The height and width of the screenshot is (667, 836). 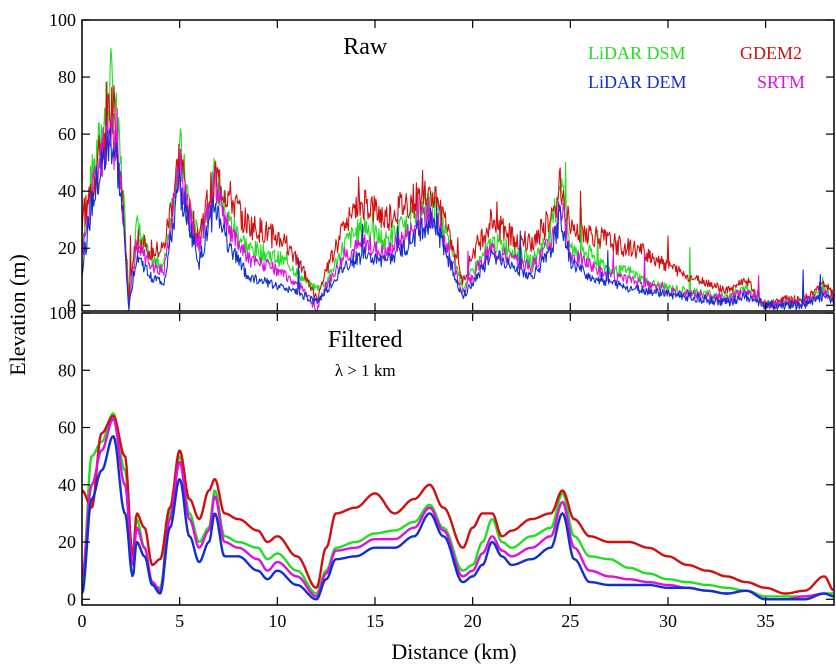 I want to click on x-tick-label: 30, so click(x=668, y=621).